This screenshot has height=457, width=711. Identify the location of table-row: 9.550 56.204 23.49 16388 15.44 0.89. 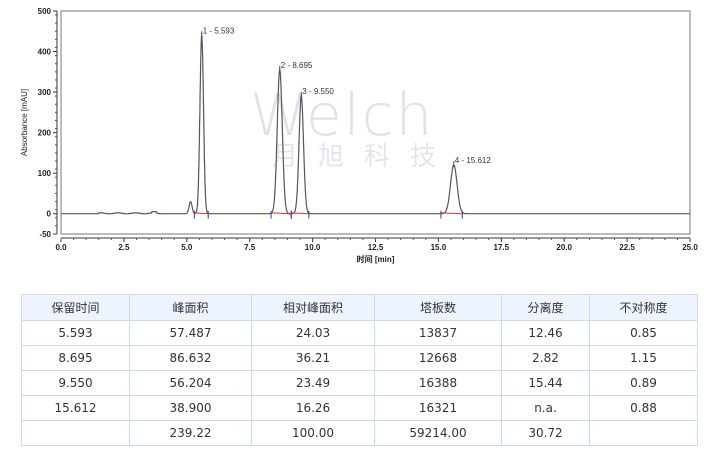
(359, 383).